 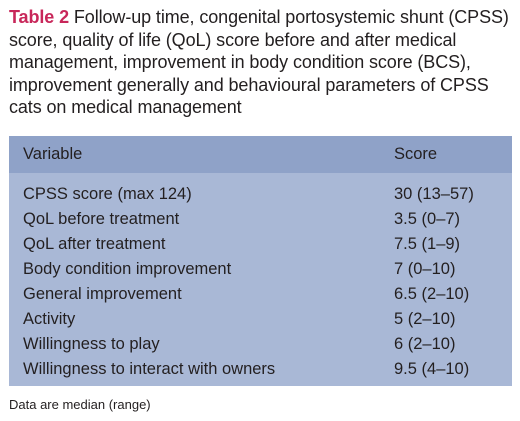 What do you see at coordinates (260, 154) in the screenshot?
I see `table-header-row: Variable Score` at bounding box center [260, 154].